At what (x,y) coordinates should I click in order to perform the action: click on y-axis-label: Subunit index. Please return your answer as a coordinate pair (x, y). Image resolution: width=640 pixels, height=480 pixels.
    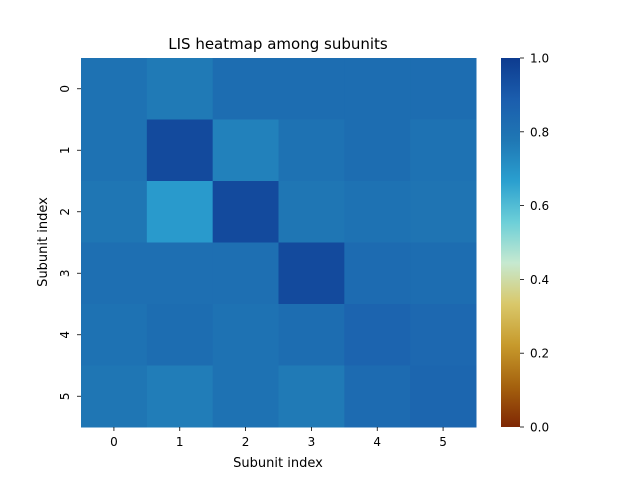
    Looking at the image, I should click on (43, 242).